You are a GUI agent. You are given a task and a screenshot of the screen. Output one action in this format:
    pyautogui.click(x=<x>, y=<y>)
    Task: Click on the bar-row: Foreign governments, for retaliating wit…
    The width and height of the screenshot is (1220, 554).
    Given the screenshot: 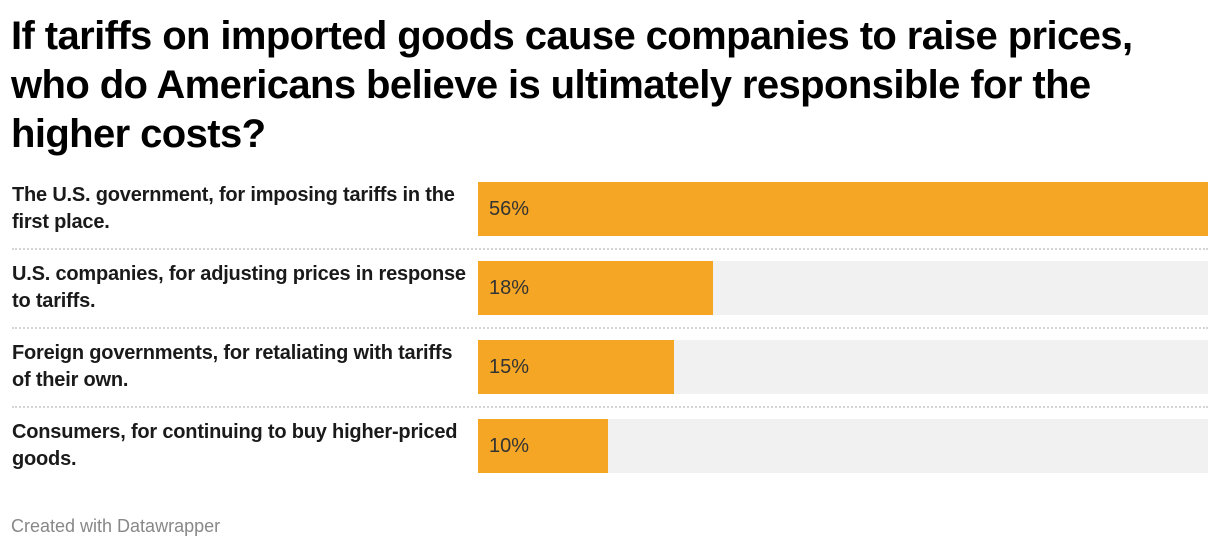 What is the action you would take?
    pyautogui.click(x=610, y=367)
    